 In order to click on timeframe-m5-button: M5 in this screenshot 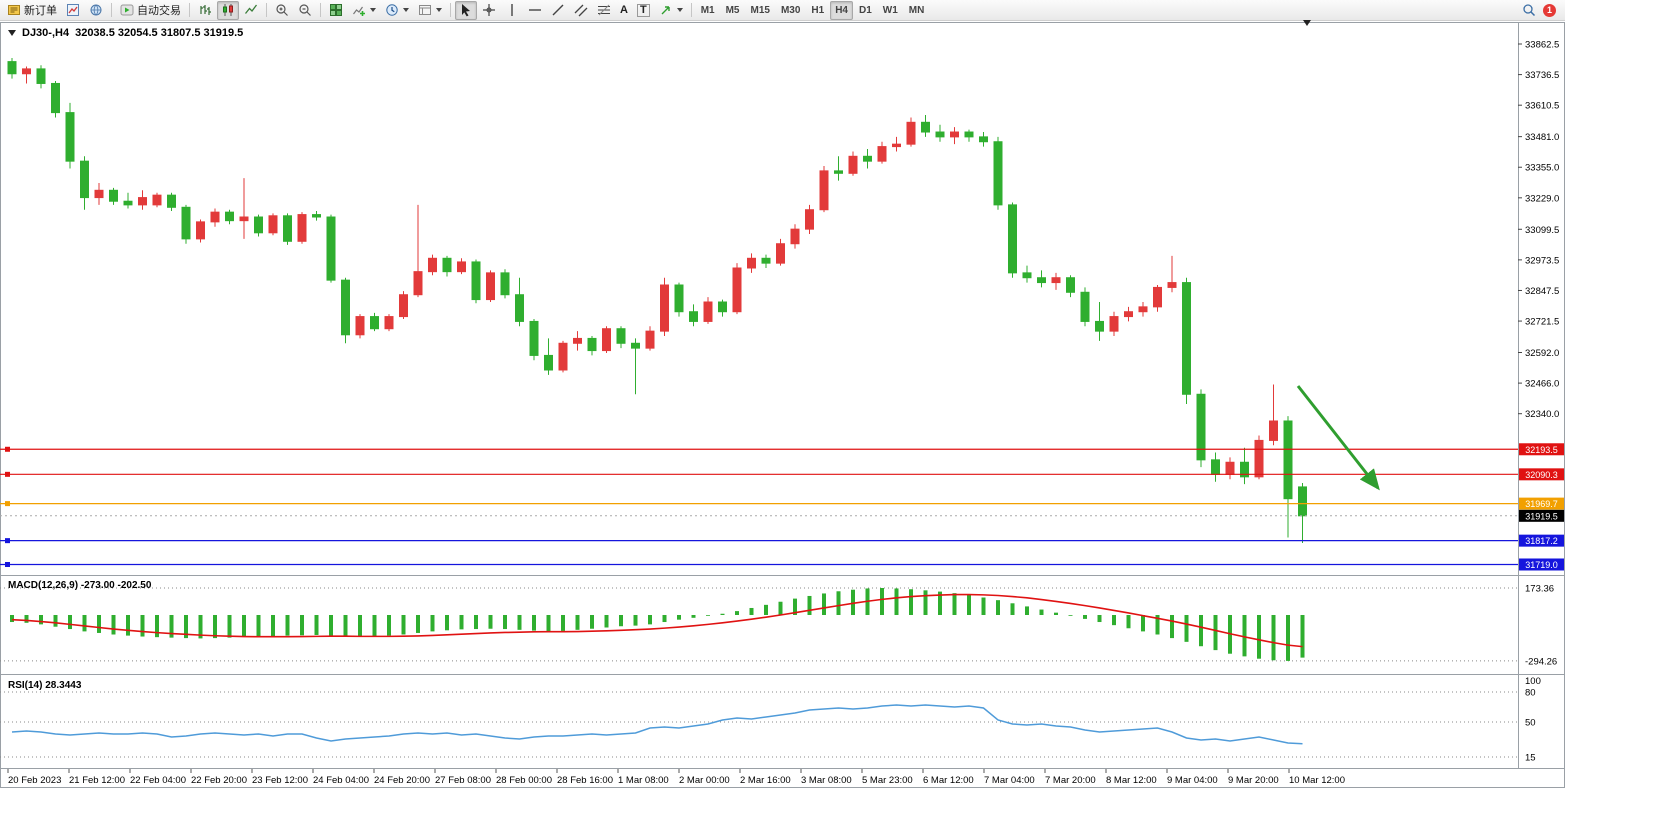, I will do `click(732, 10)`.